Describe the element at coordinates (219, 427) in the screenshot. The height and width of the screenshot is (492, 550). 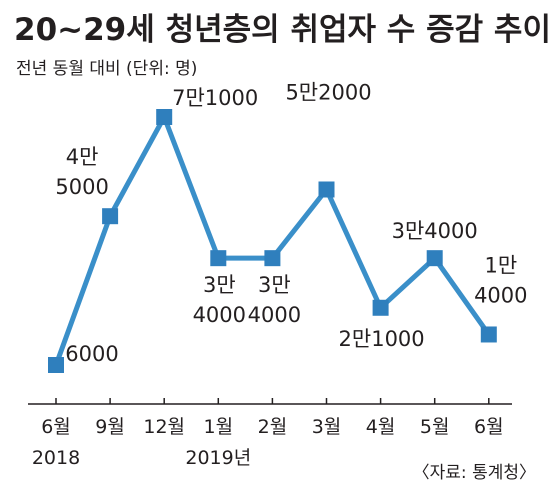
I see `x-tick-label: 1월` at that location.